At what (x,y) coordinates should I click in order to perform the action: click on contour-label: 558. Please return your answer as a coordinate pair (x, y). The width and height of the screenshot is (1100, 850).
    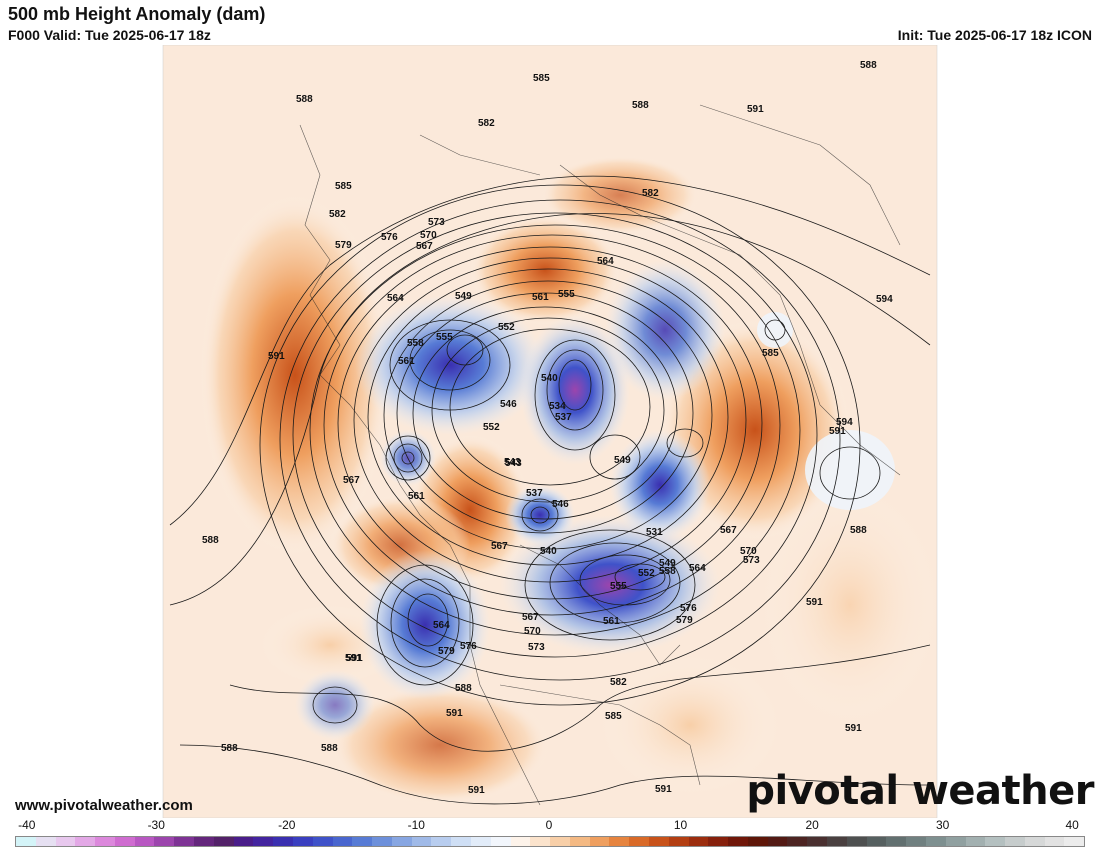
    Looking at the image, I should click on (415, 343).